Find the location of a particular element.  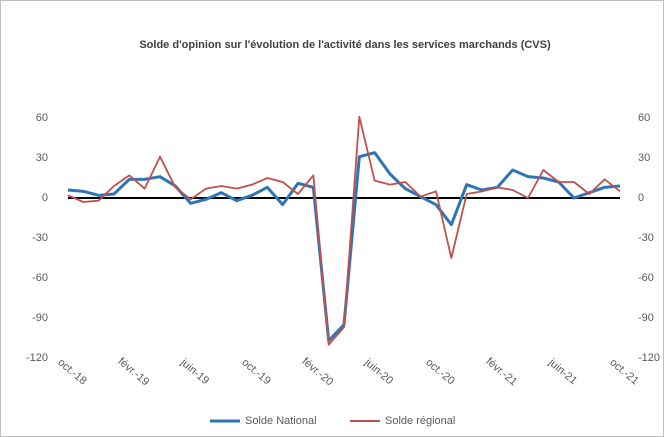

y2-tick-label: -120 is located at coordinates (649, 358).